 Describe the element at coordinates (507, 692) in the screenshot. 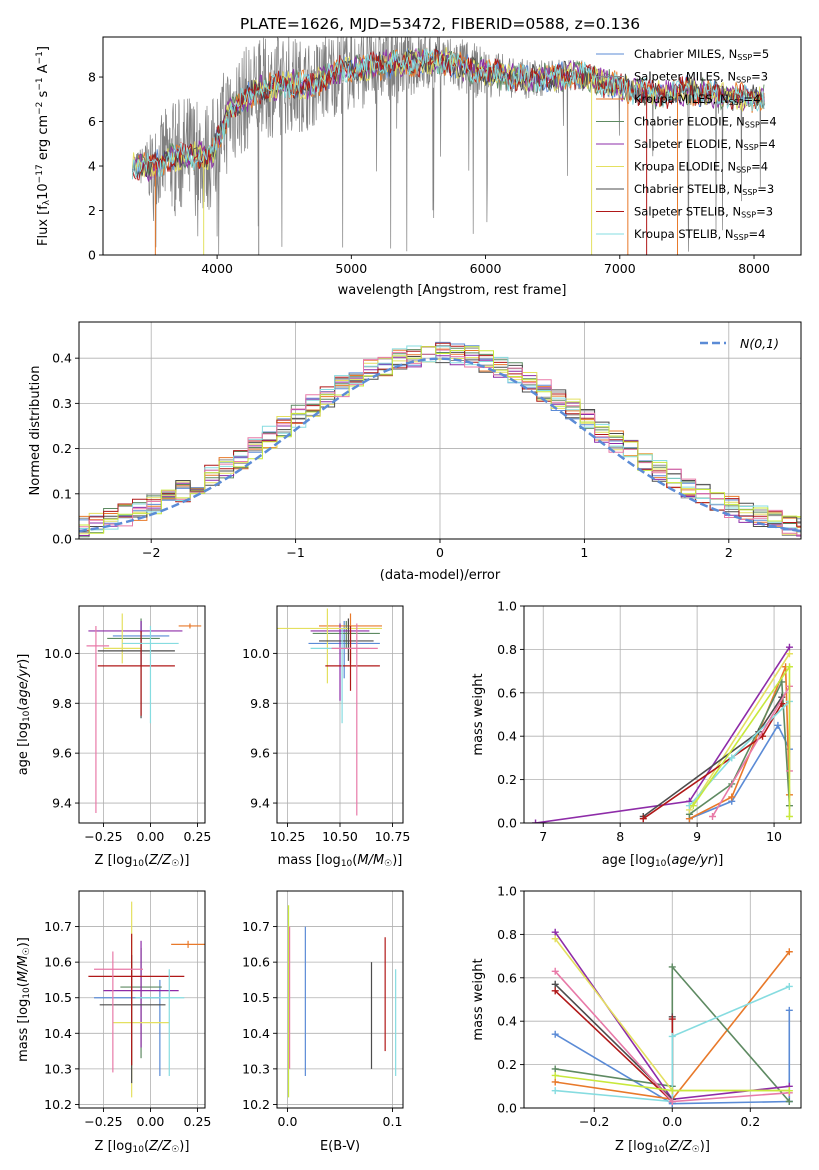

I see `y-tick-label: 0.6` at that location.